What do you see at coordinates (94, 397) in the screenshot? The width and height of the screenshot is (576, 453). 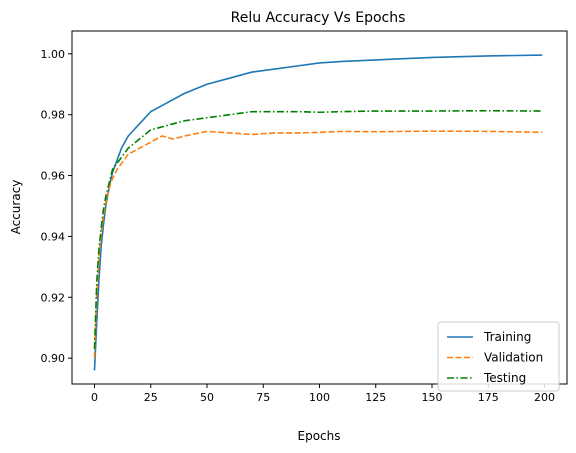 I see `x-tick-label: 0` at bounding box center [94, 397].